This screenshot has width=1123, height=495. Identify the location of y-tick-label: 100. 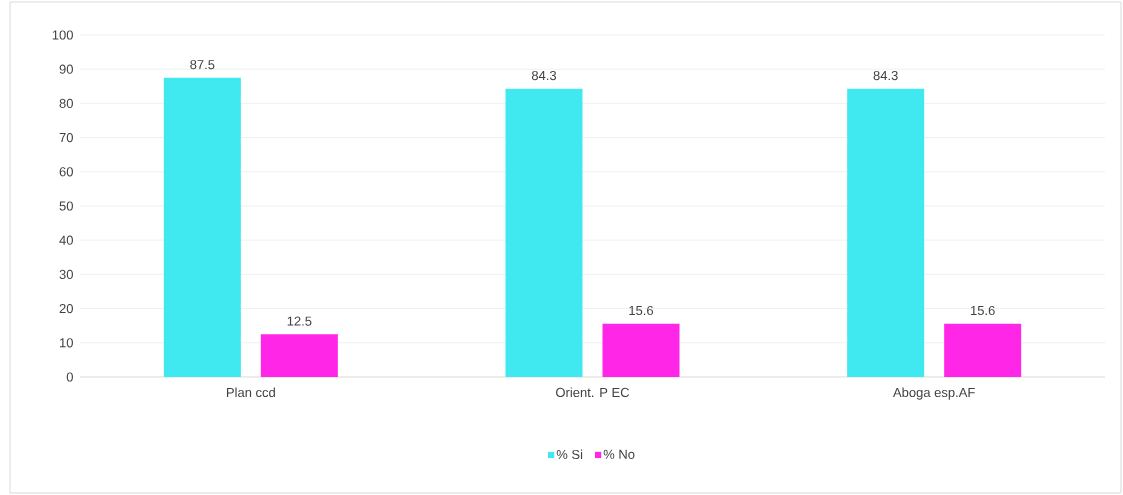
(62, 35).